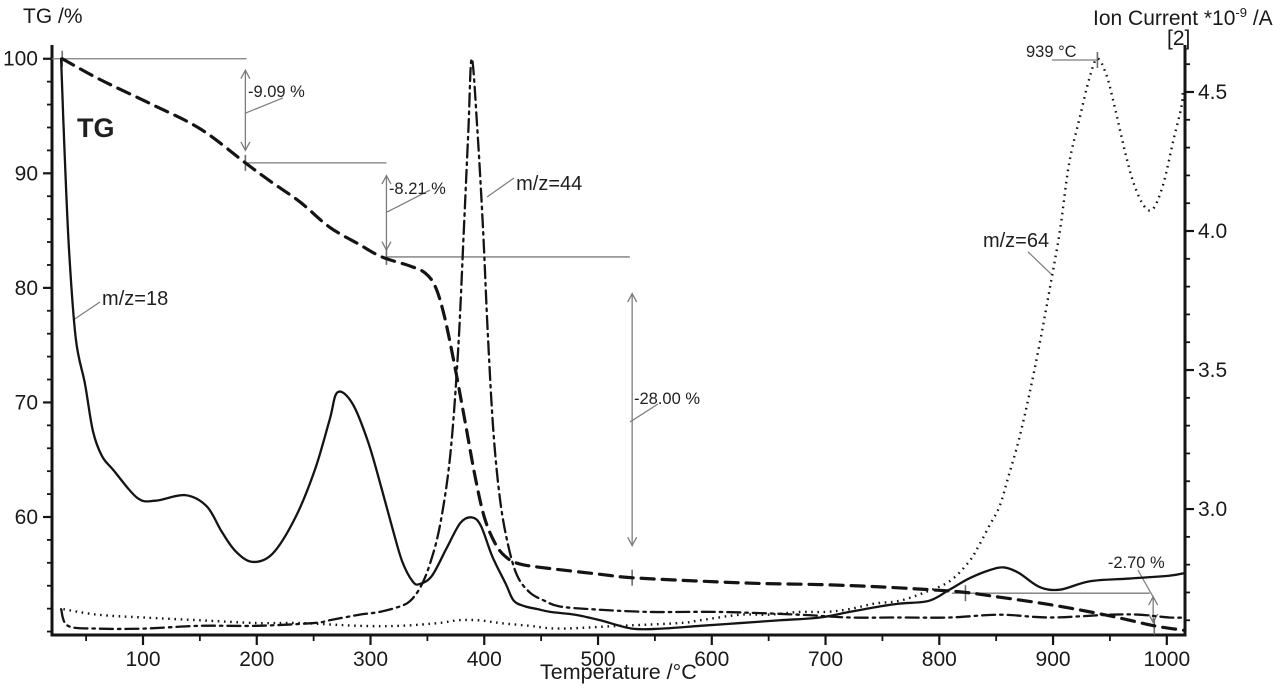 Image resolution: width=1280 pixels, height=698 pixels. What do you see at coordinates (1179, 38) in the screenshot?
I see `curve-set-tag: [2]` at bounding box center [1179, 38].